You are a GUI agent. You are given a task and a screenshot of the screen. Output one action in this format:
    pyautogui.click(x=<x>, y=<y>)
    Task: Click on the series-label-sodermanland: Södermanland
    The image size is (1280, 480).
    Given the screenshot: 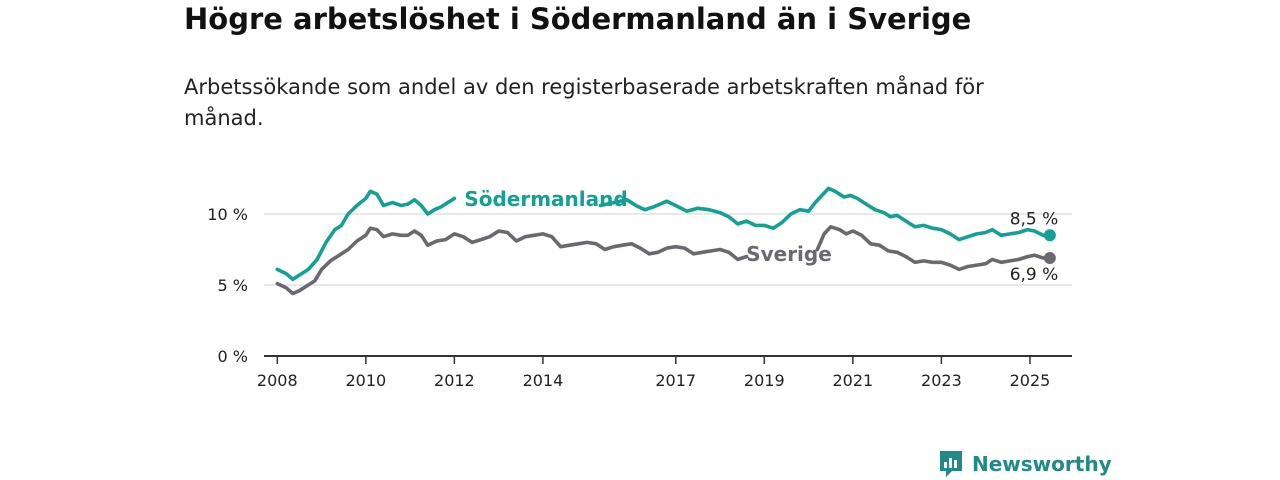 What is the action you would take?
    pyautogui.click(x=545, y=199)
    